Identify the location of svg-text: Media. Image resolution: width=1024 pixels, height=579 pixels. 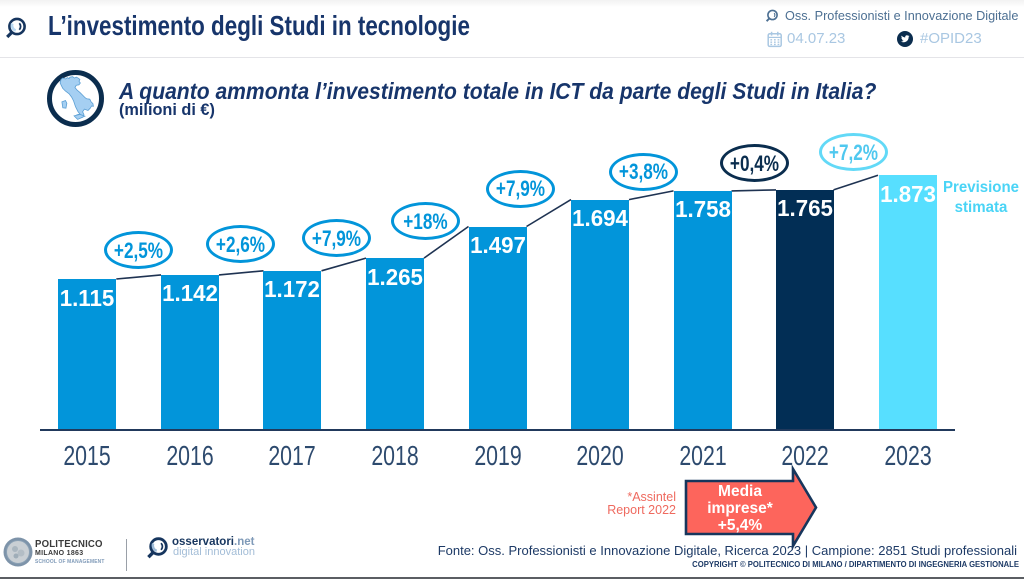
(740, 491).